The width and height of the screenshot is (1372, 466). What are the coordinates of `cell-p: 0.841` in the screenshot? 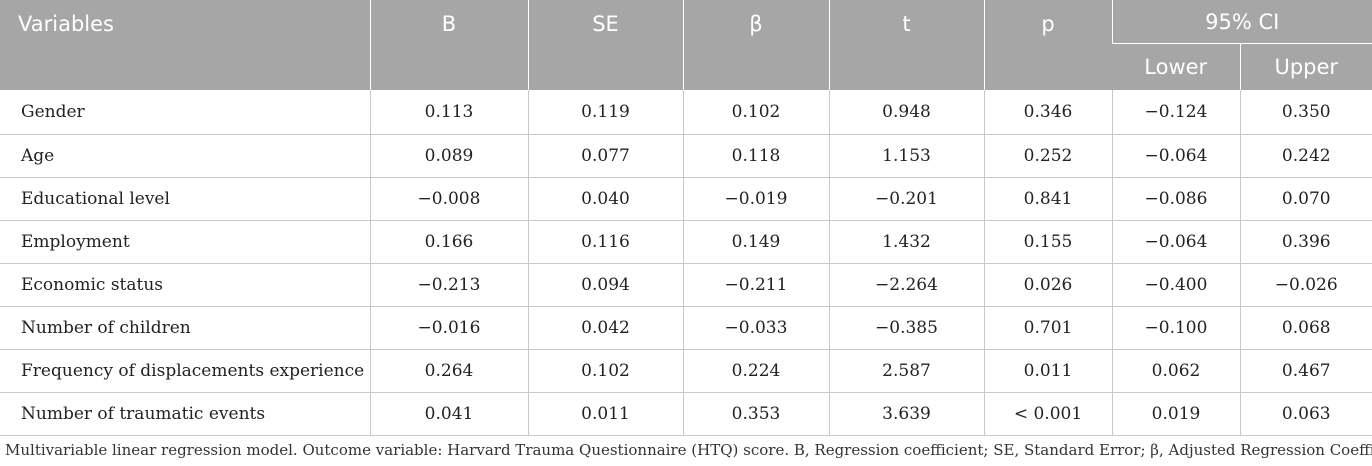 It's located at (1048, 199).